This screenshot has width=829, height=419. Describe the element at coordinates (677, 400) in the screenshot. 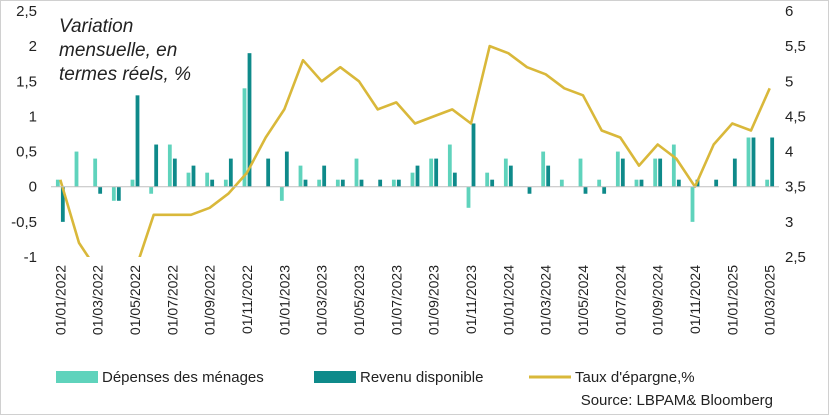

I see `source-note: Source: LBPAM& Bloomberg` at that location.